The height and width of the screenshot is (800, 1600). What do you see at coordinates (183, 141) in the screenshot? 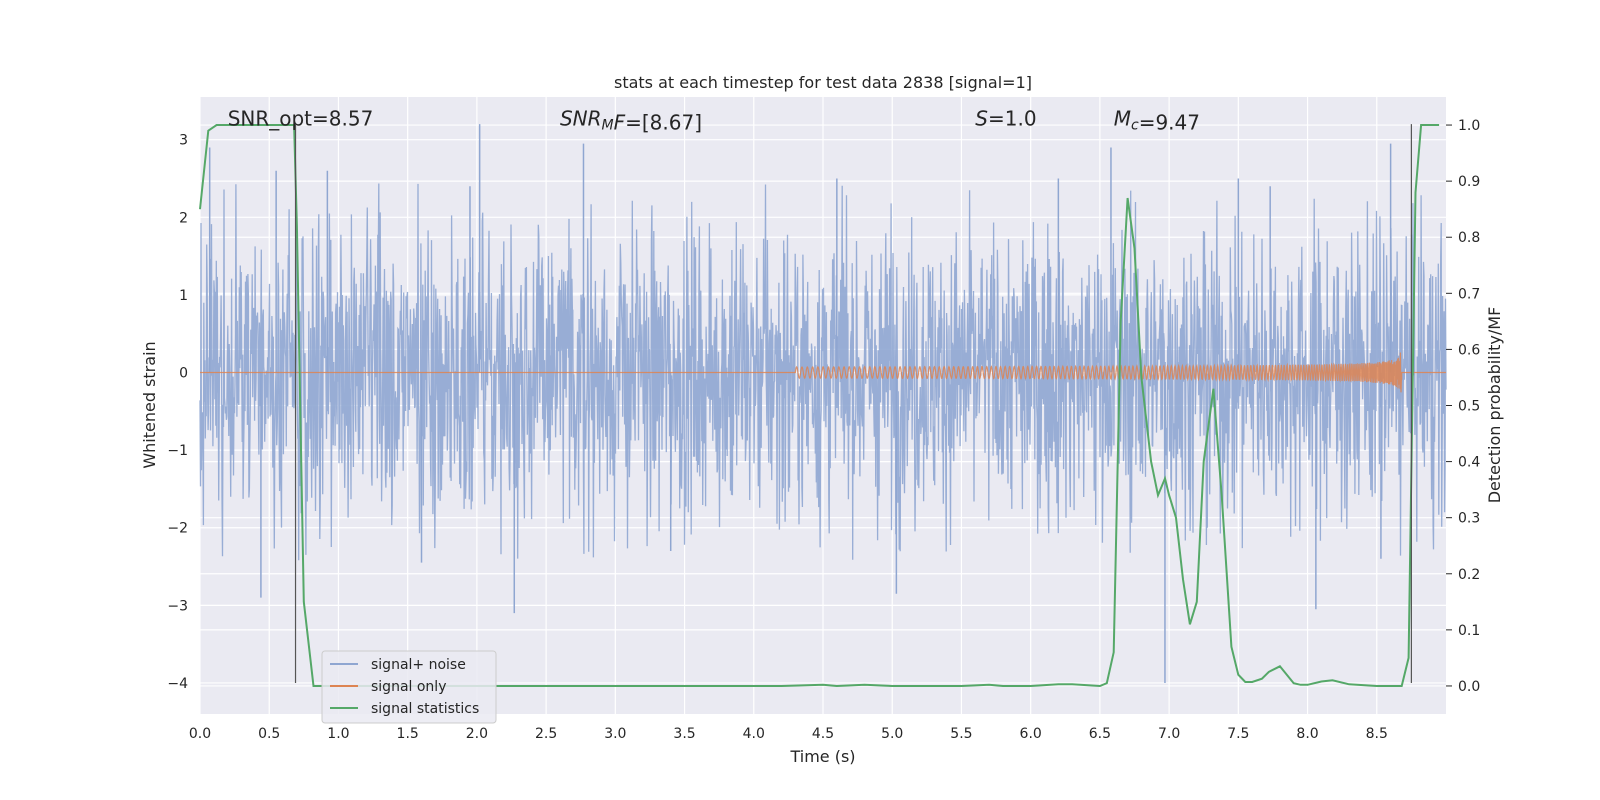
I see `y-tick-label: 3` at bounding box center [183, 141].